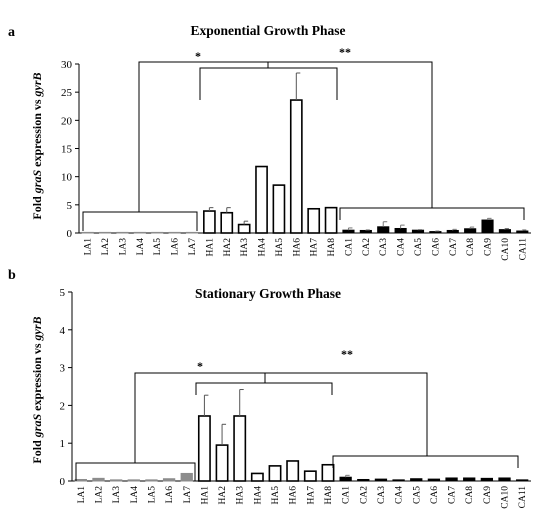 Image resolution: width=550 pixels, height=529 pixels. What do you see at coordinates (329, 495) in the screenshot?
I see `category-label: HA8` at bounding box center [329, 495].